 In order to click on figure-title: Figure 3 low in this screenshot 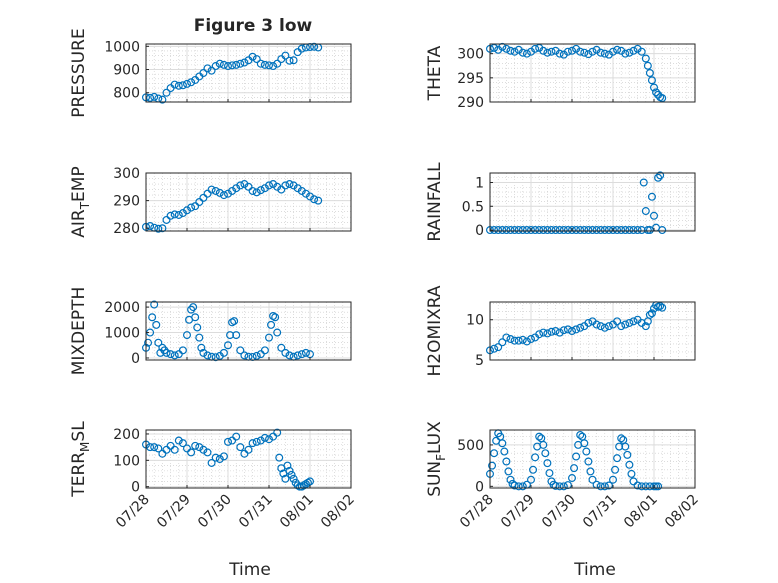, I will do `click(253, 26)`.